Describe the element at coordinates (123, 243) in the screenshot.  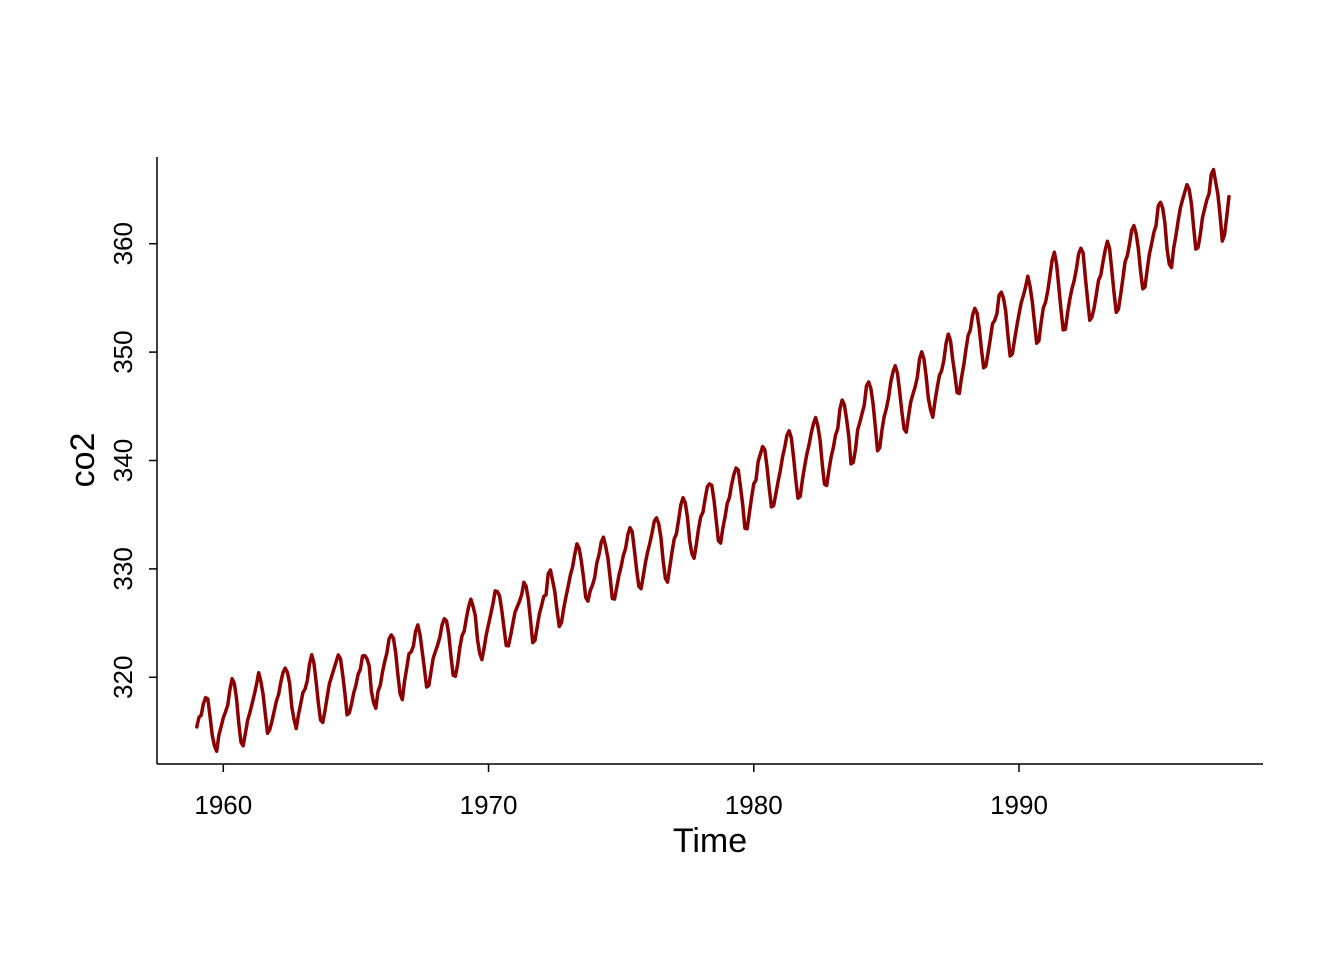
I see `y-tick-label: 360` at that location.